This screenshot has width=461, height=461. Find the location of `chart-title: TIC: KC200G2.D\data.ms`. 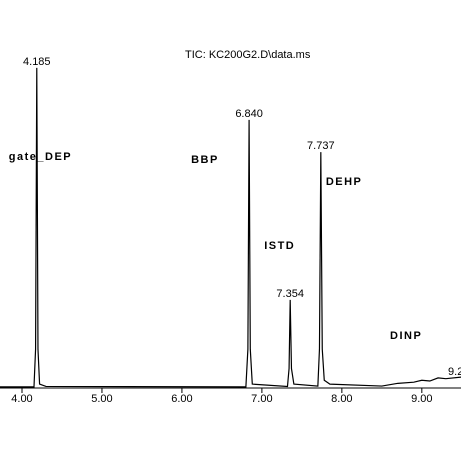

chart-title: TIC: KC200G2.D\data.ms is located at coordinates (248, 55).